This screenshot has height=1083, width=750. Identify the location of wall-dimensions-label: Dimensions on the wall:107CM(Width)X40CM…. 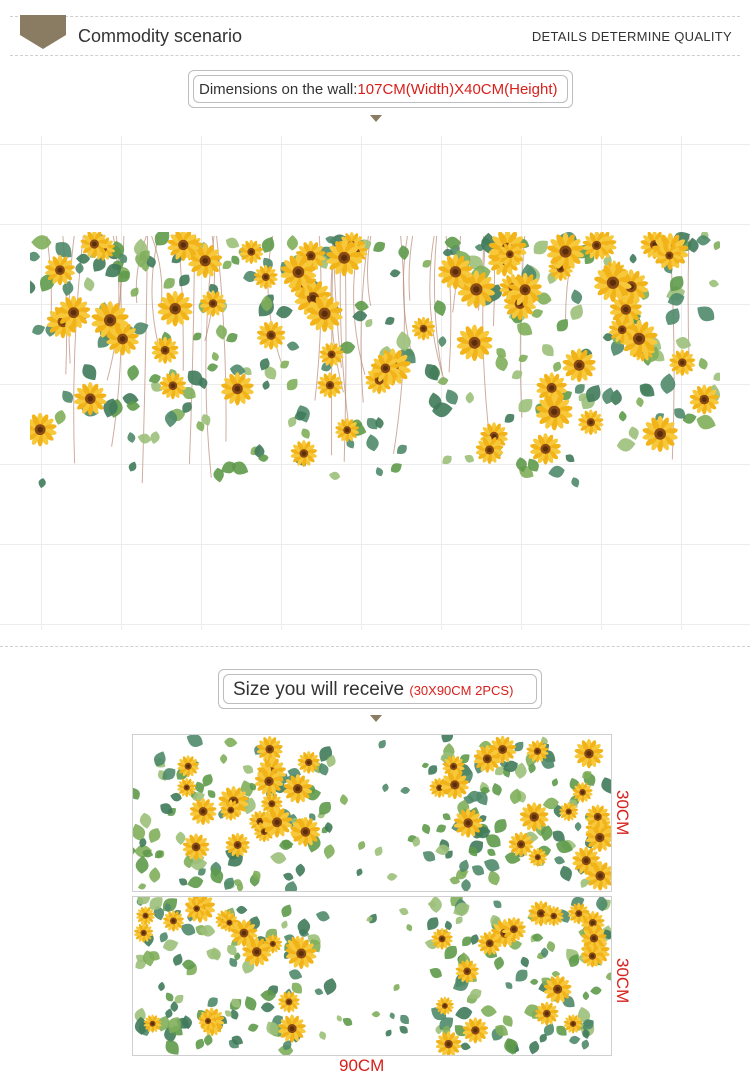
(380, 89).